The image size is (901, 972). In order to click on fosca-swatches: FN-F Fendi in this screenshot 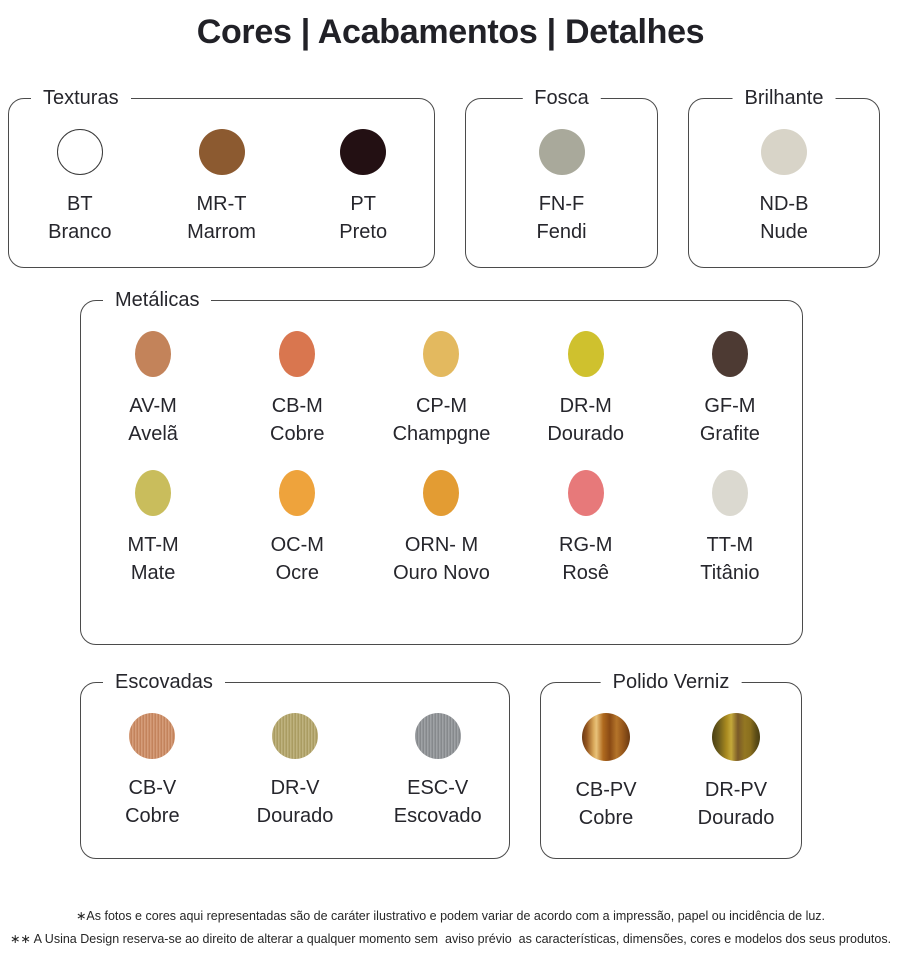, I will do `click(561, 171)`.